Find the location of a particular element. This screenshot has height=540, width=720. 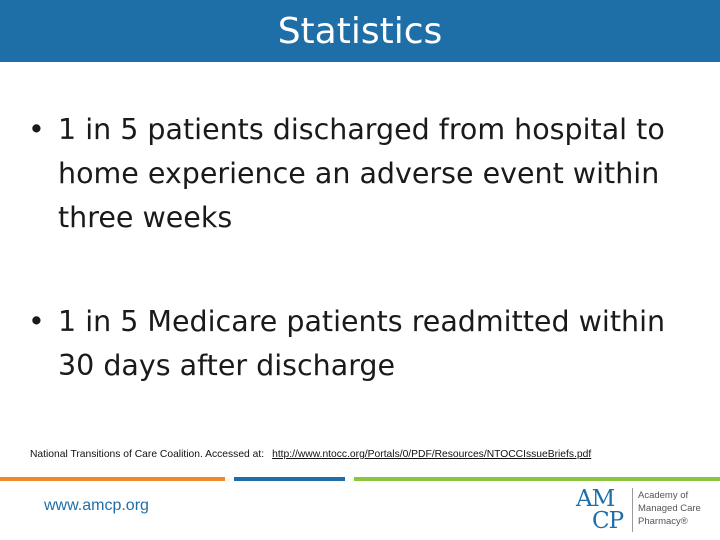

footer-stripe-blue is located at coordinates (289, 479).